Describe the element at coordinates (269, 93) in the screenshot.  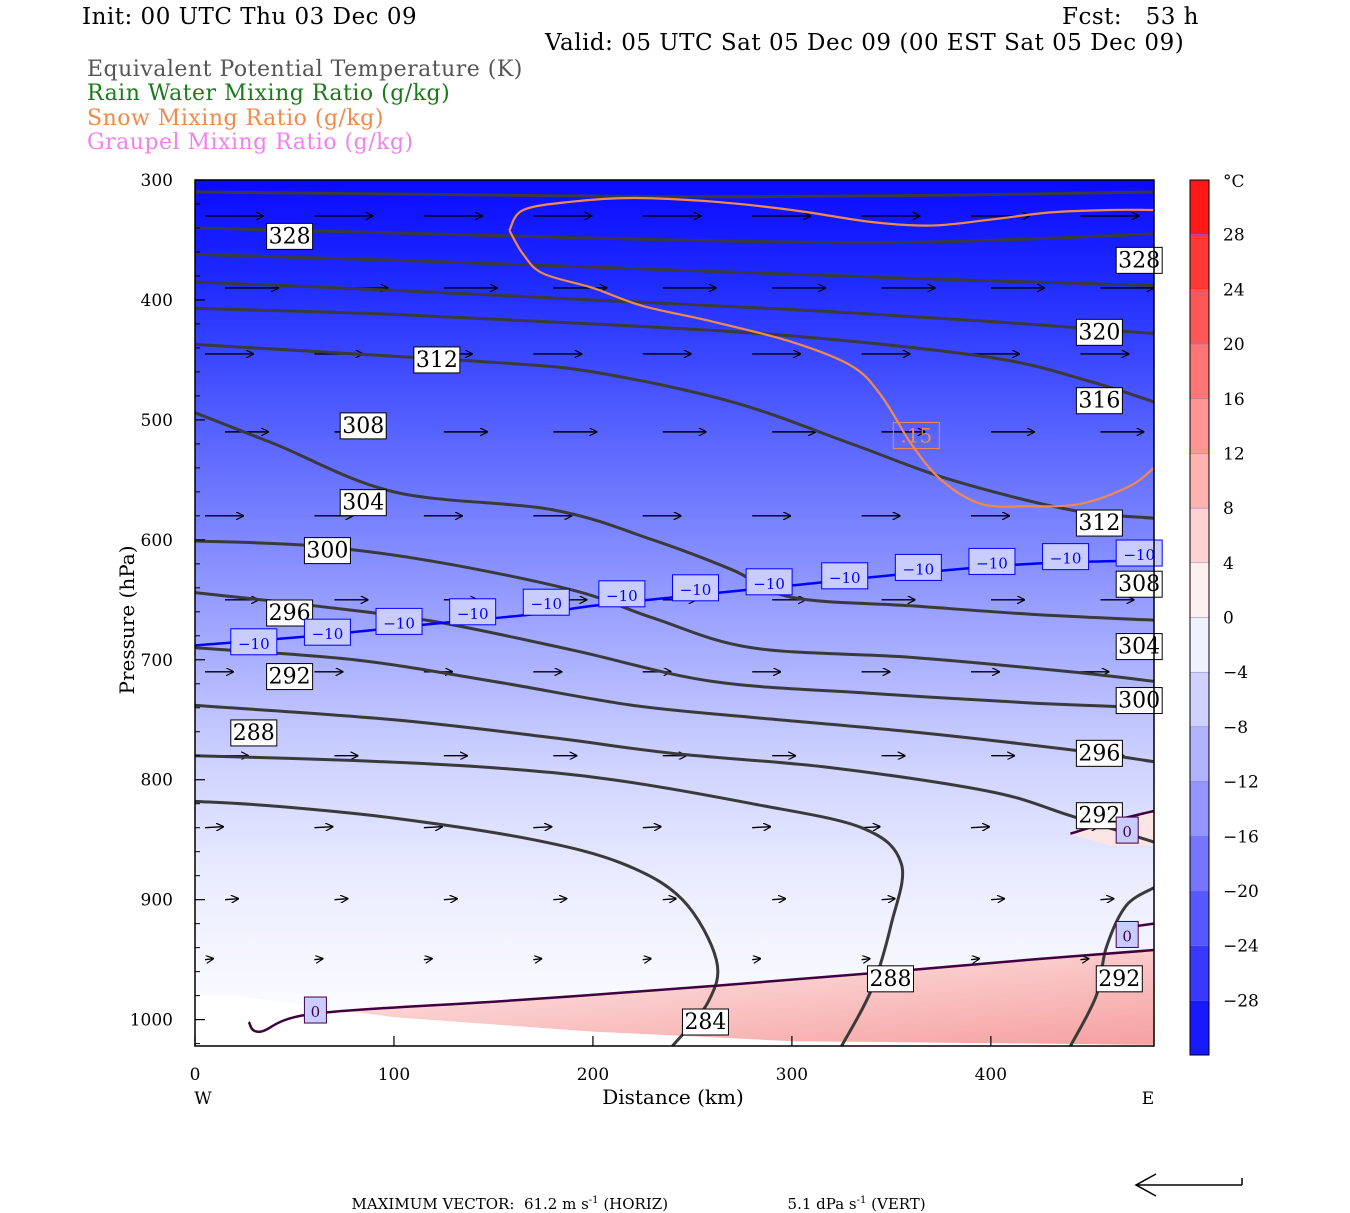
I see `legend-rain: Rain Water Mixing Ratio (g/kg)` at that location.